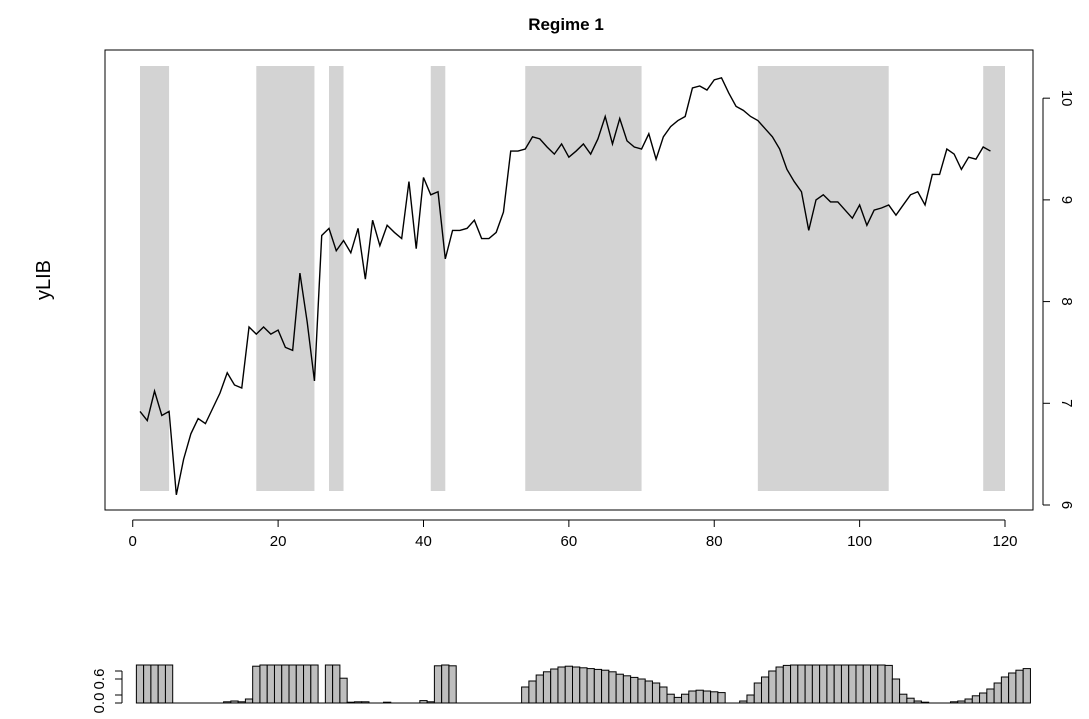  Describe the element at coordinates (569, 541) in the screenshot. I see `x-tick-label-3: 60` at that location.